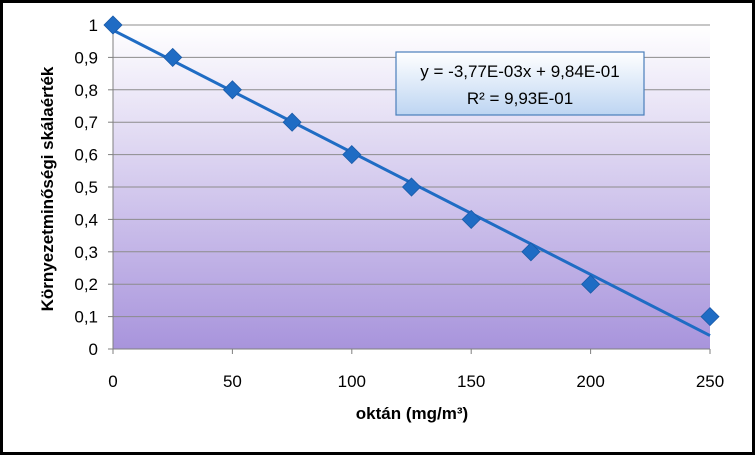  I want to click on y-tick-label: 0,1, so click(86, 317).